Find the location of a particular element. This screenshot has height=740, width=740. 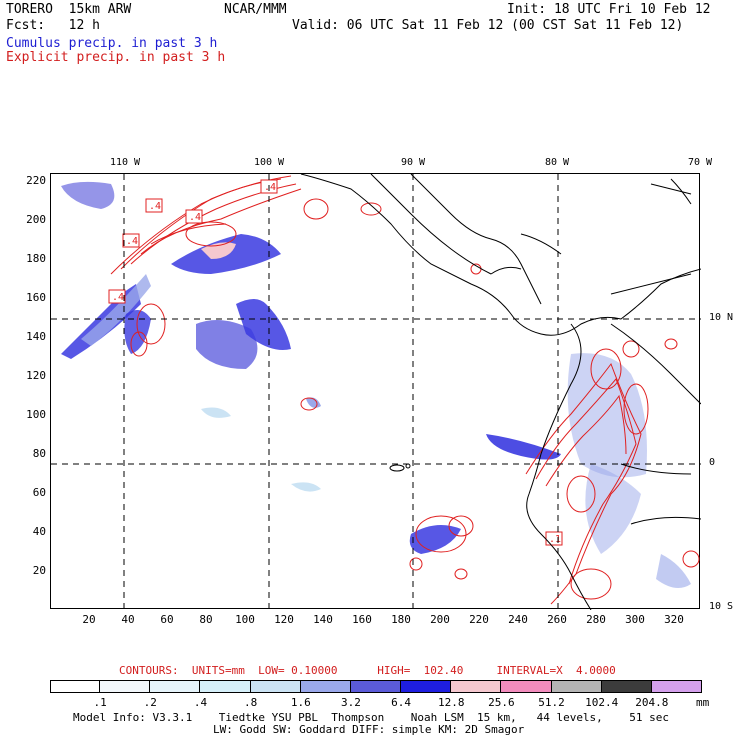

model-title: TORERO 15km ARW is located at coordinates (69, 9).